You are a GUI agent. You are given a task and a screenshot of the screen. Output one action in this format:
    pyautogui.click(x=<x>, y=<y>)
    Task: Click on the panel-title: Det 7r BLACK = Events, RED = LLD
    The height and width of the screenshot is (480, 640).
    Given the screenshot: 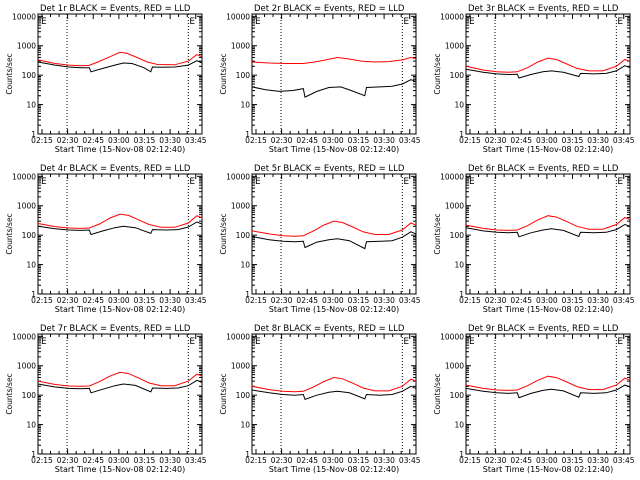 What is the action you would take?
    pyautogui.click(x=115, y=329)
    